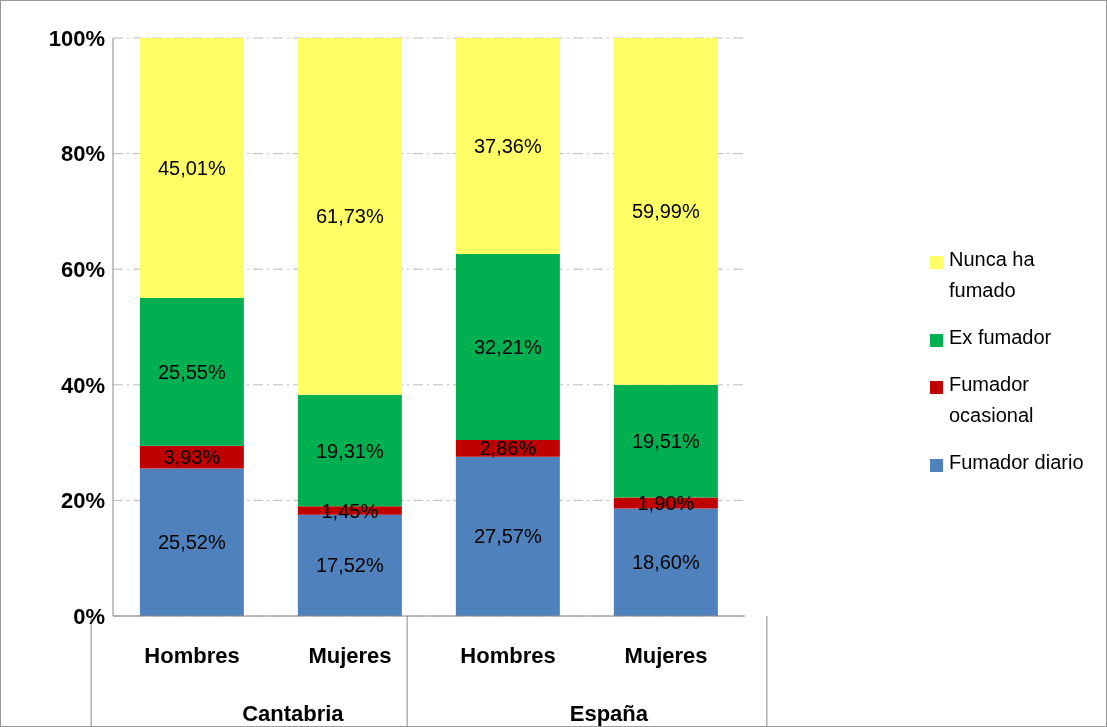 This screenshot has width=1107, height=727. I want to click on y-tick-label: 100%, so click(76, 38).